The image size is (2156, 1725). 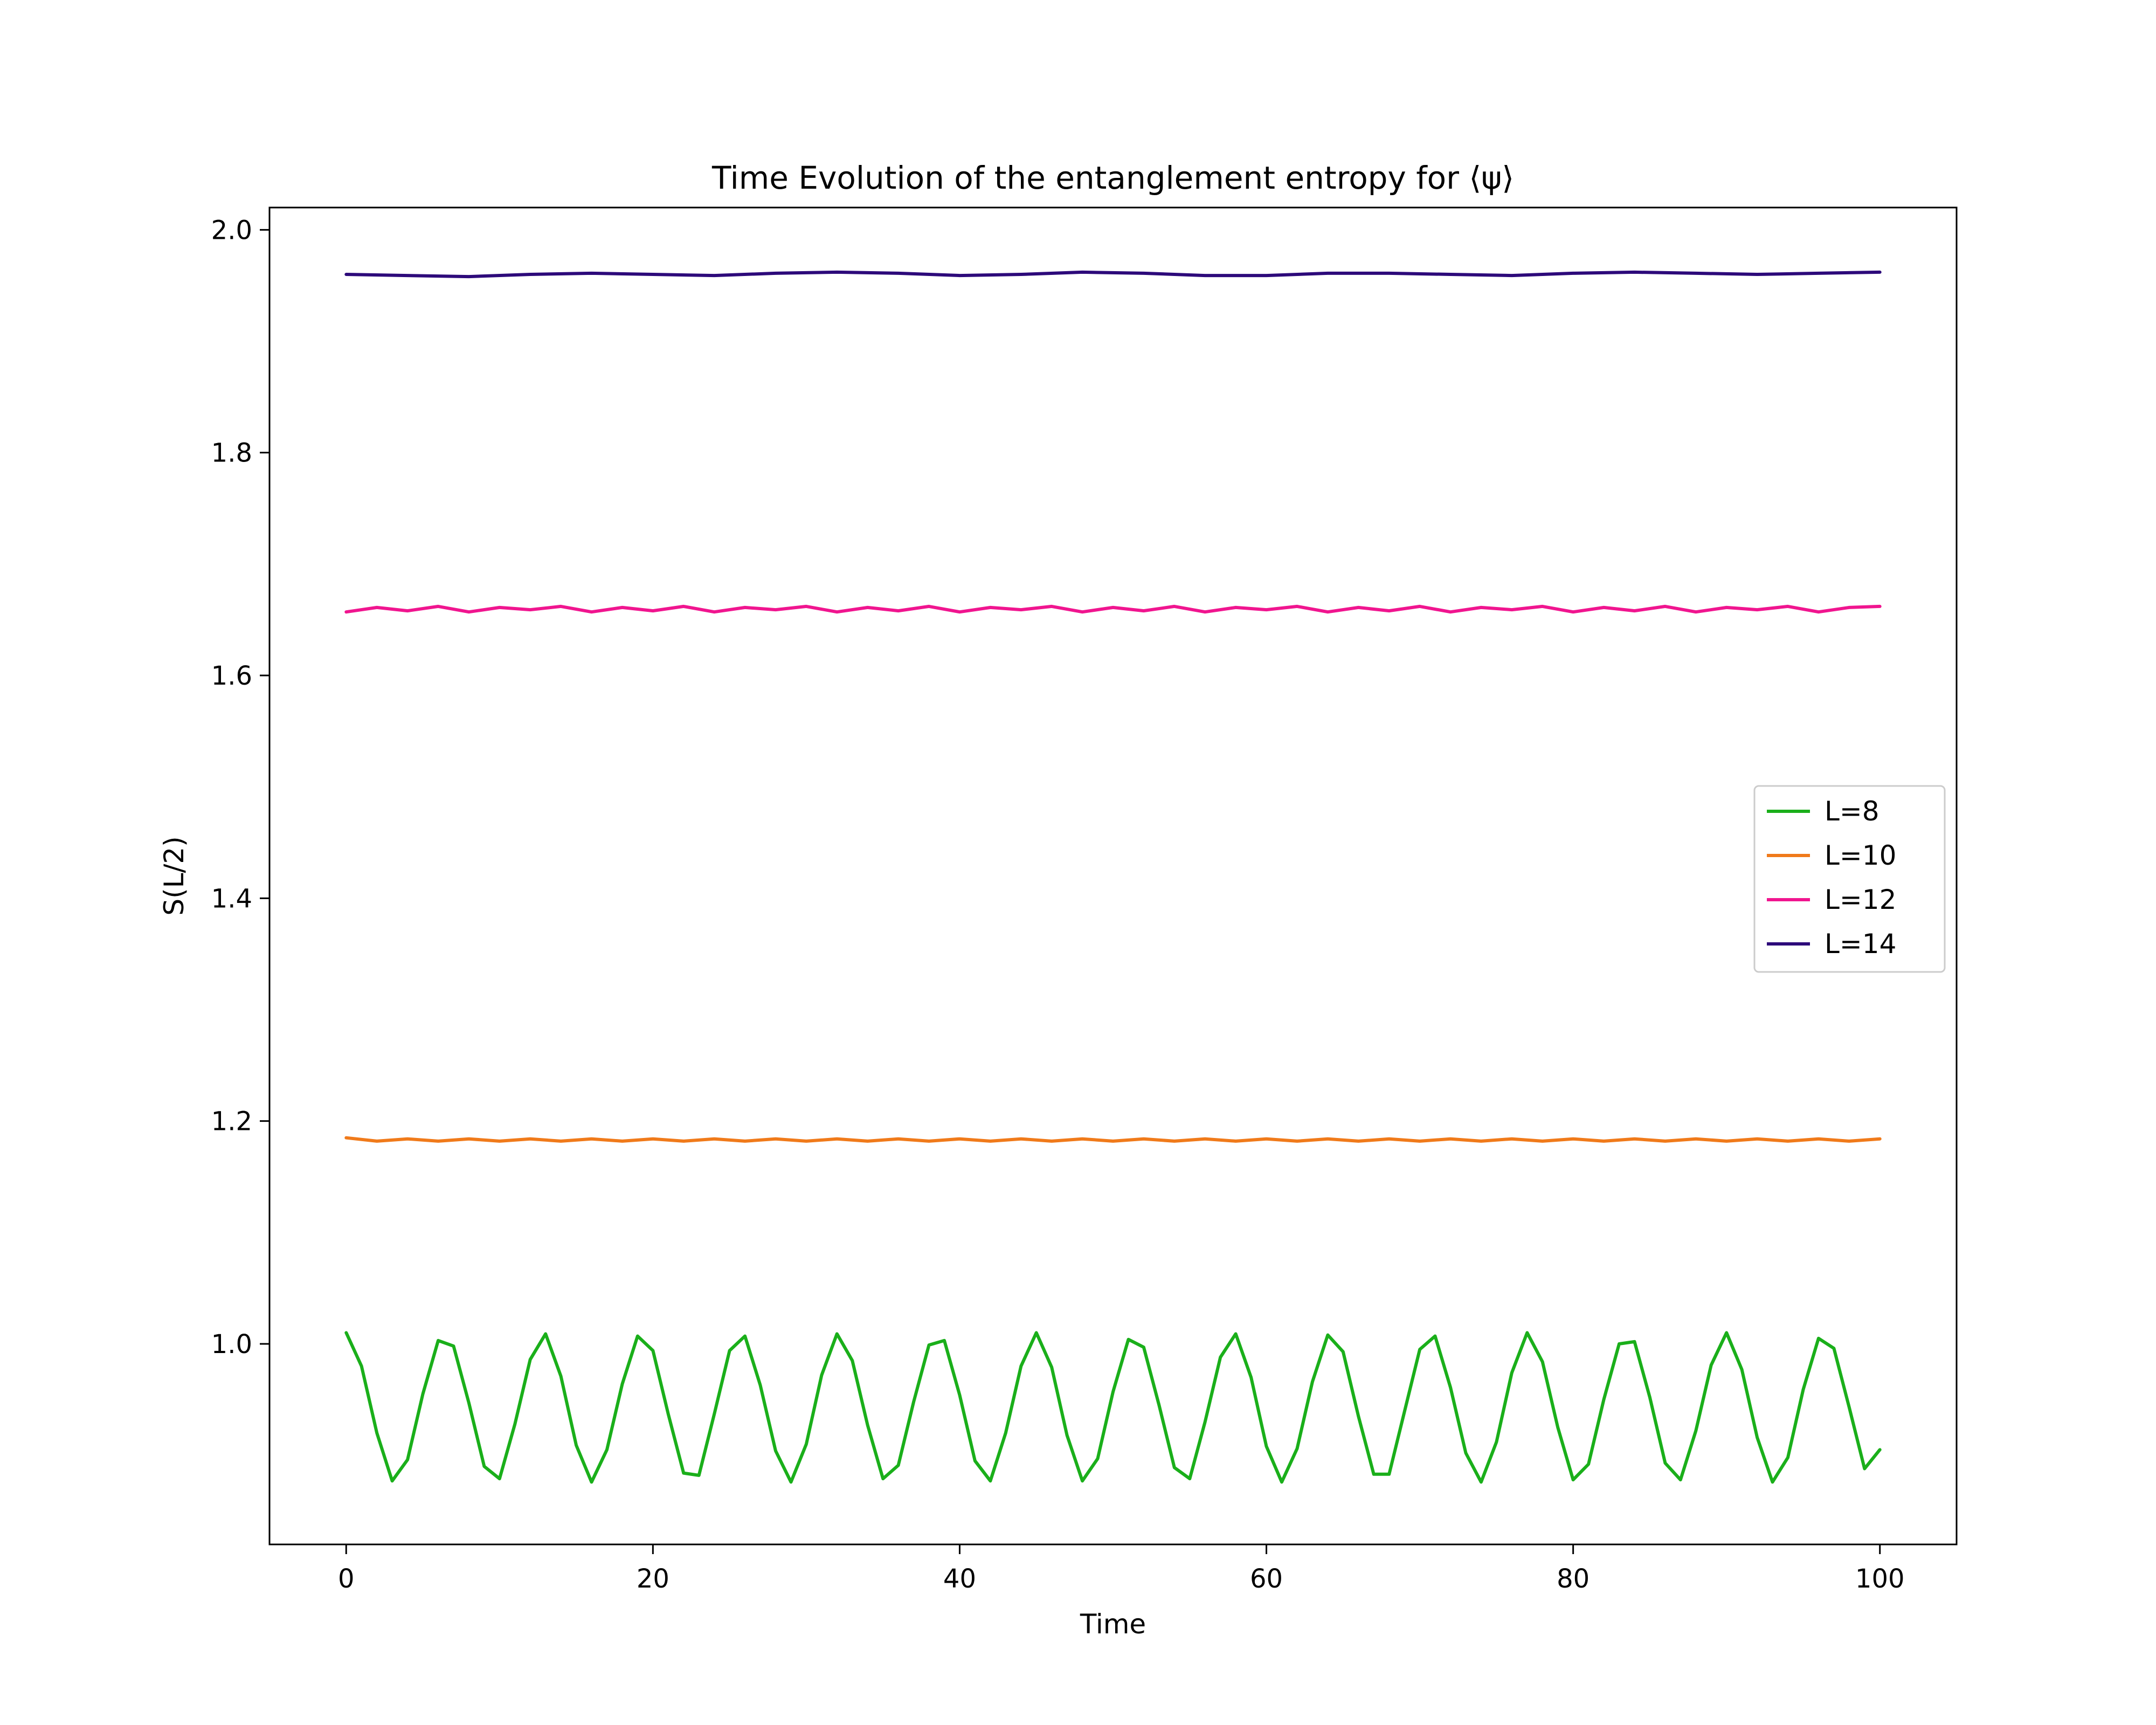 I want to click on x-tick-label: 60, so click(x=1267, y=1579).